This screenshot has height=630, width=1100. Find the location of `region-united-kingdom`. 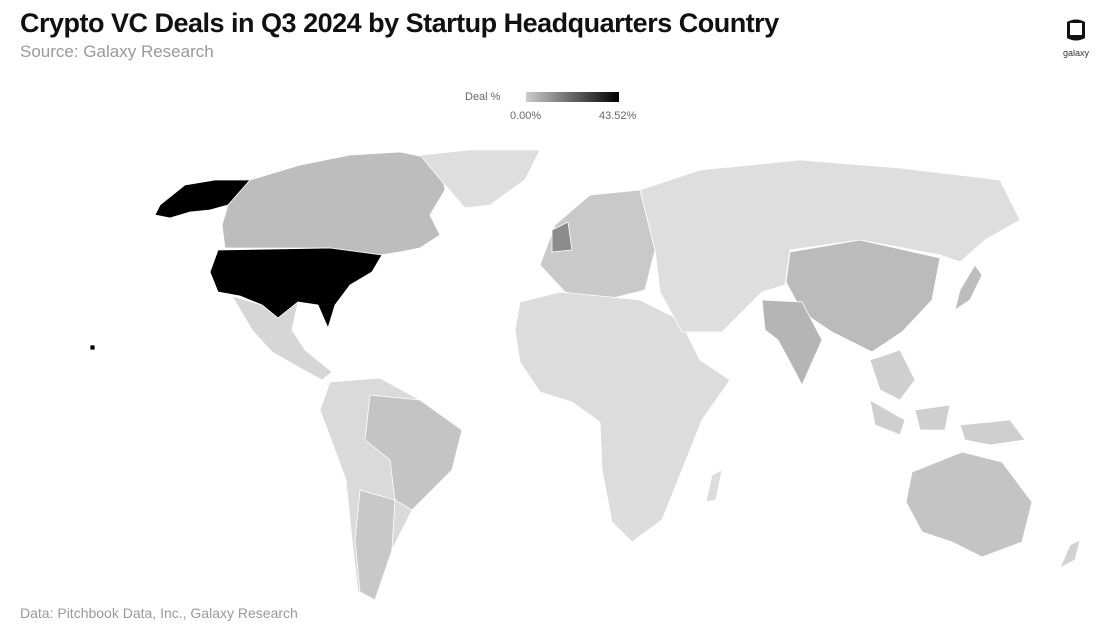

region-united-kingdom is located at coordinates (562, 237).